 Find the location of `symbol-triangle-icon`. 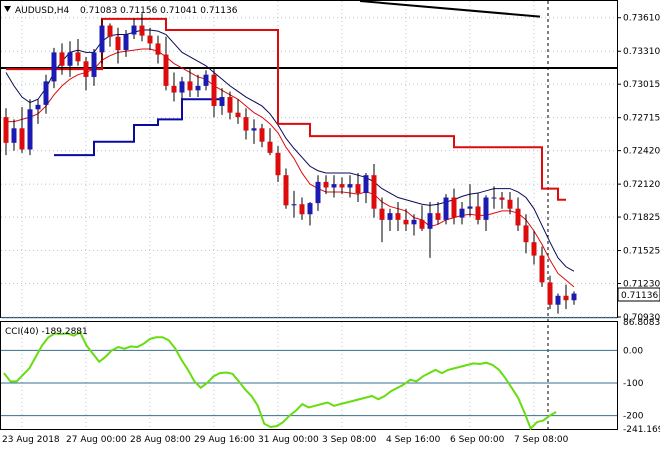

symbol-triangle-icon is located at coordinates (7, 9).